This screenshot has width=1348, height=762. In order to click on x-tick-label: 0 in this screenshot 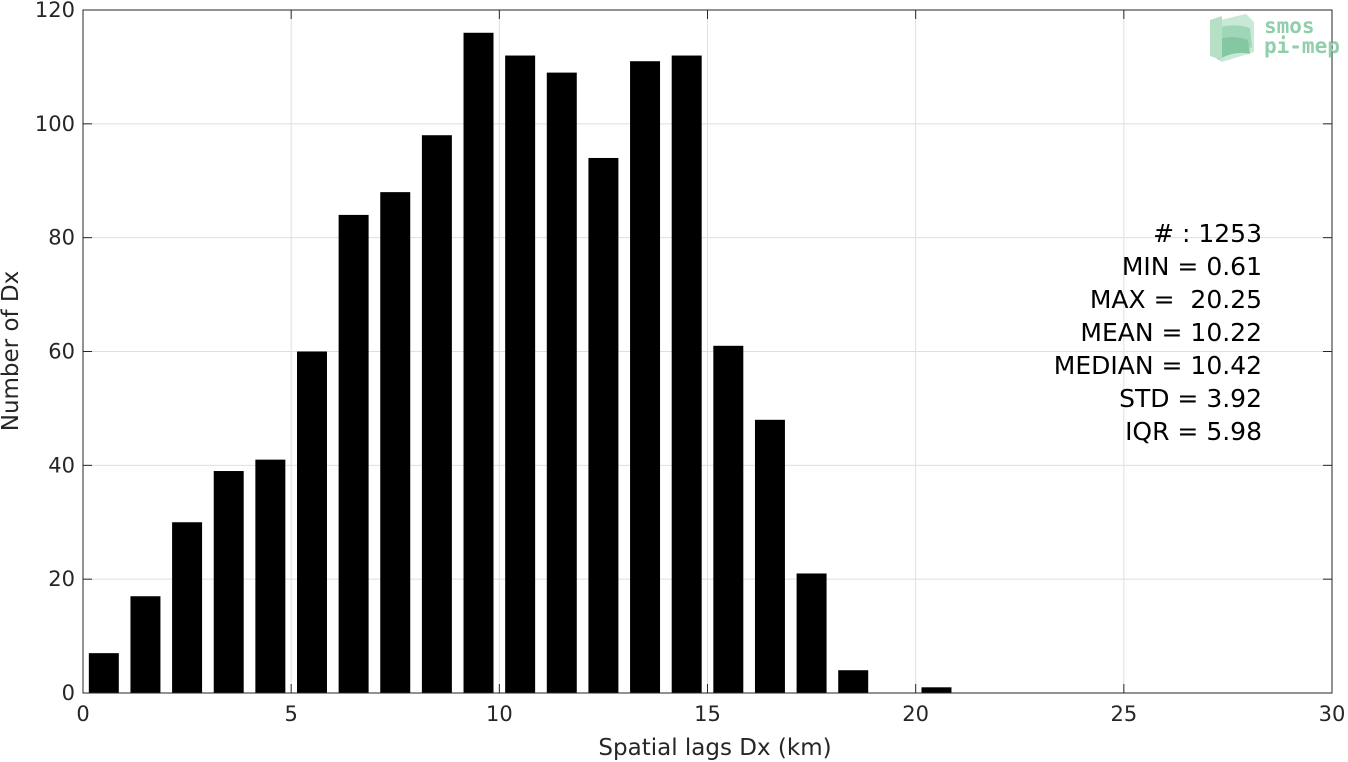, I will do `click(82, 714)`.